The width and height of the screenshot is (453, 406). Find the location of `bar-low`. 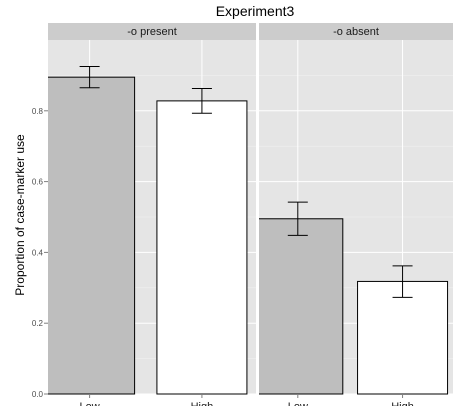

bar-low is located at coordinates (301, 306).